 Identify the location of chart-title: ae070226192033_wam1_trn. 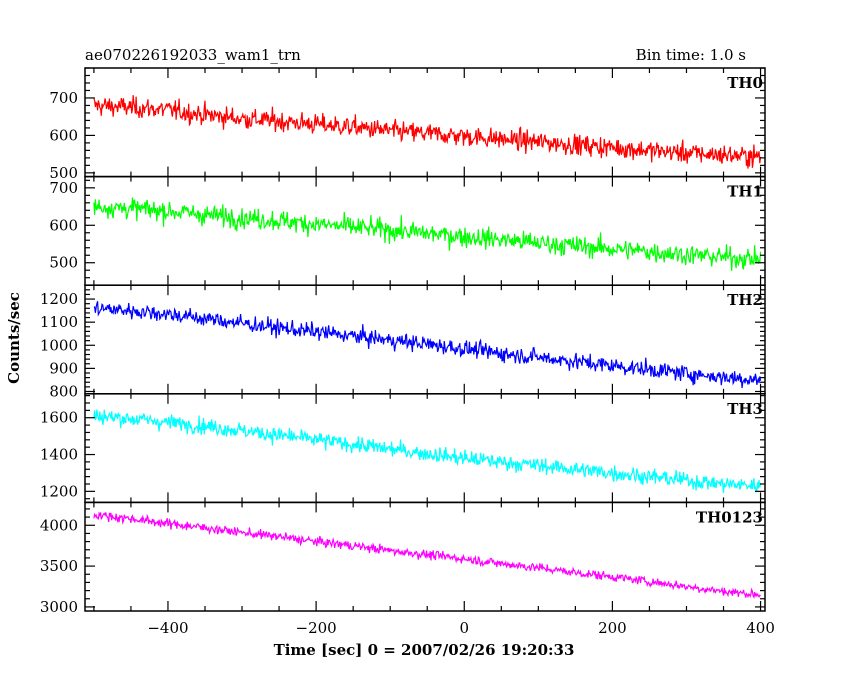
(193, 55).